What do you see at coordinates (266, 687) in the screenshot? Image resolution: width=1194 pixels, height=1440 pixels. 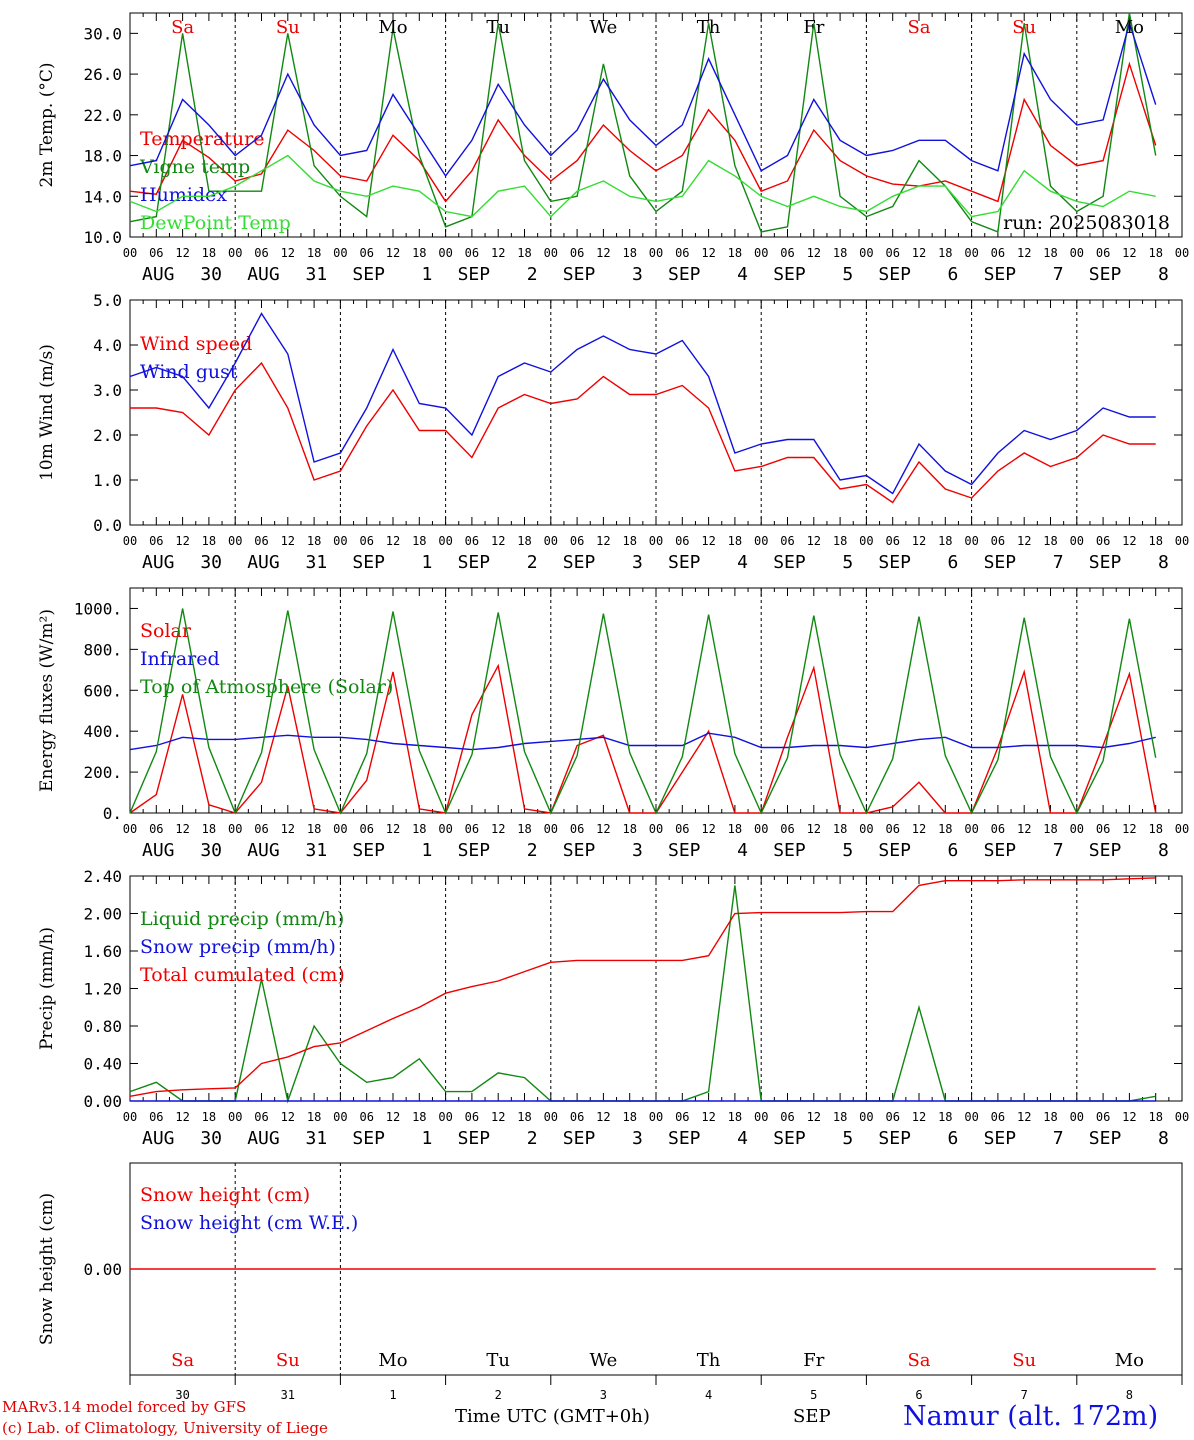 I see `legend-entry: Top of Atmosphere (Solar)` at bounding box center [266, 687].